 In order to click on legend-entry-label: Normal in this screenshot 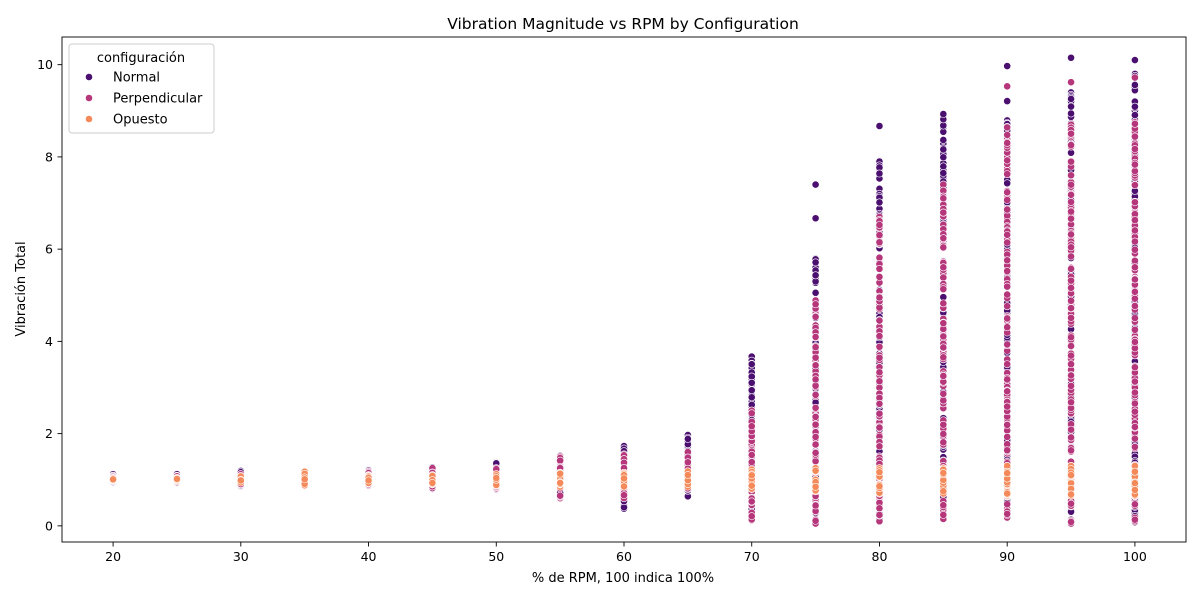, I will do `click(136, 78)`.